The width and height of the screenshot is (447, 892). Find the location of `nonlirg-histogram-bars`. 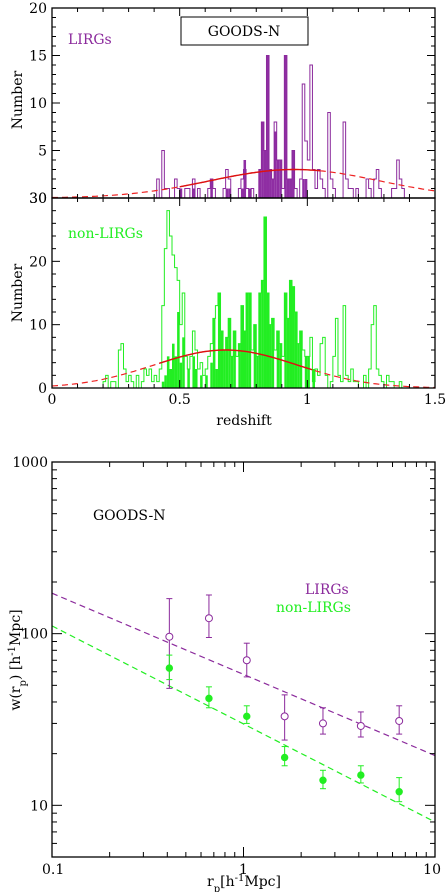

nonlirg-histogram-bars is located at coordinates (253, 299).